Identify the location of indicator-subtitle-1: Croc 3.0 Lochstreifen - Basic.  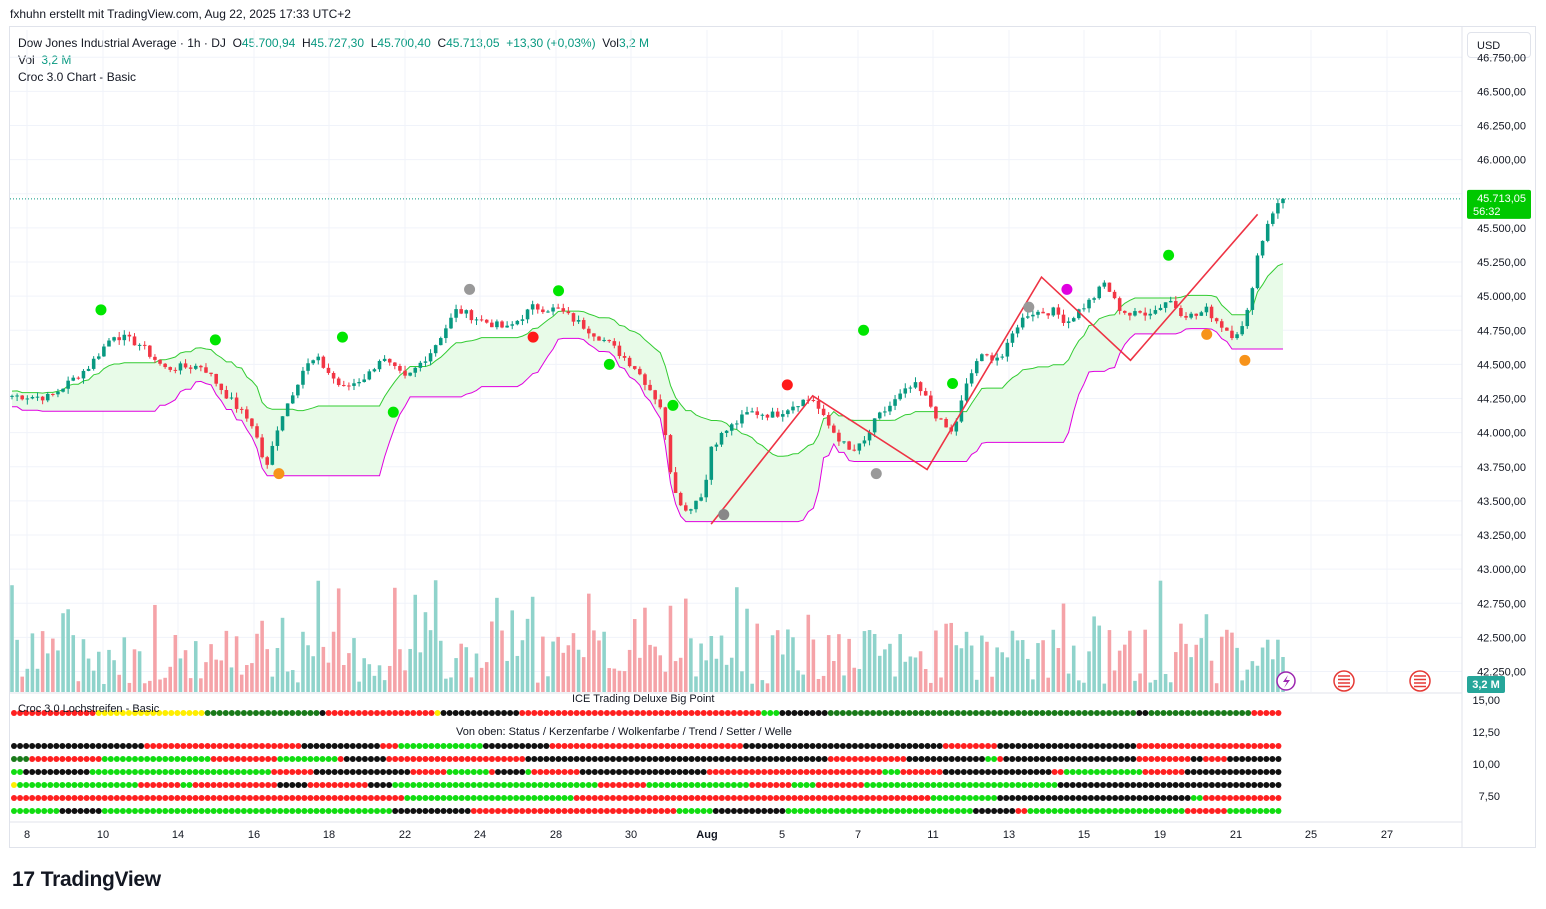
(89, 709).